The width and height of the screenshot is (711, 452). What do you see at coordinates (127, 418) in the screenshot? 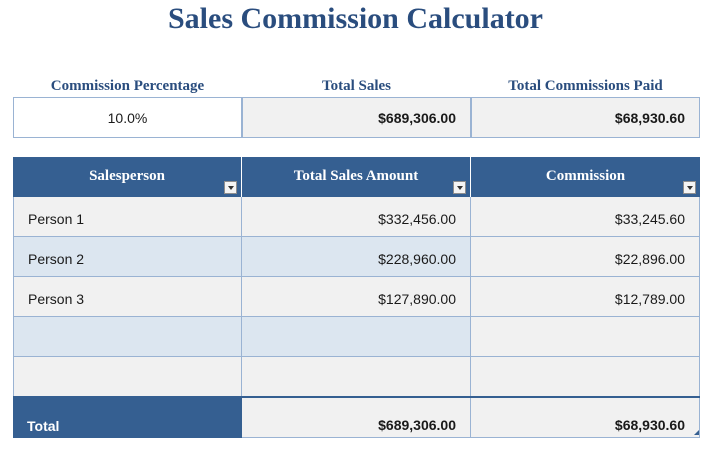
I see `total-label-cell: Total` at bounding box center [127, 418].